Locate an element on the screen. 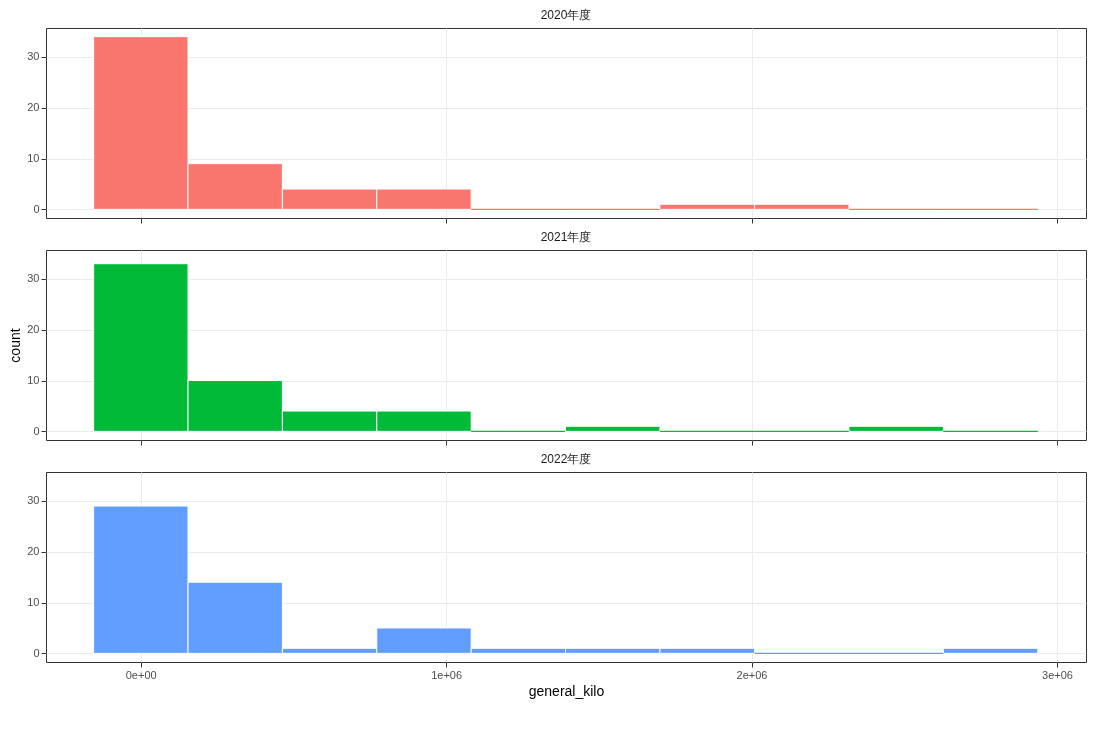 This screenshot has height=742, width=1100. chart-title: 2022年度 is located at coordinates (566, 459).